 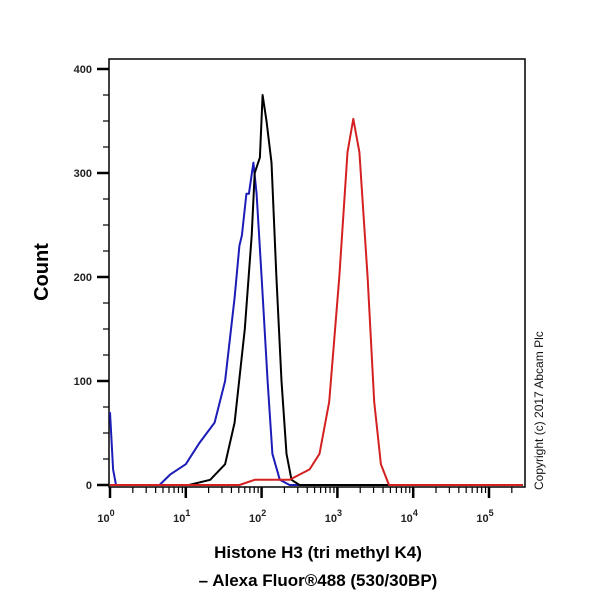 I want to click on y-axis-title: Count, so click(x=42, y=272).